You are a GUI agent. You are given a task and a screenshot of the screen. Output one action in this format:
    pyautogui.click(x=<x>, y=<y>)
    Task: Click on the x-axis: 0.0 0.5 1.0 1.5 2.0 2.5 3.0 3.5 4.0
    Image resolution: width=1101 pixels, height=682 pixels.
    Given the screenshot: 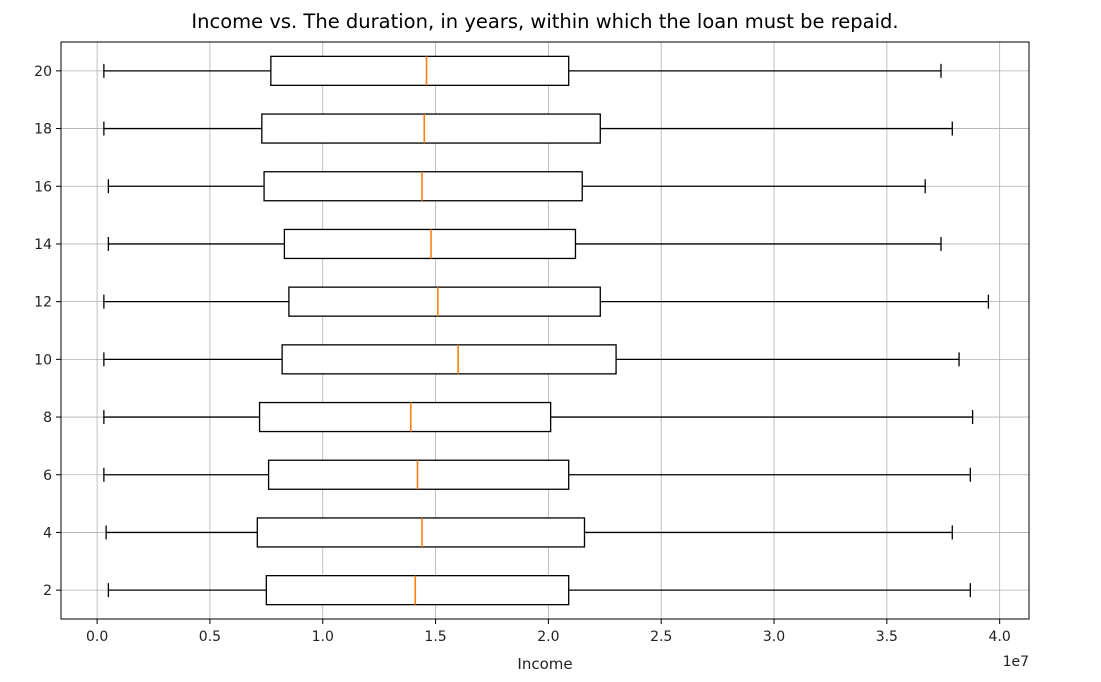 What is the action you would take?
    pyautogui.click(x=548, y=632)
    